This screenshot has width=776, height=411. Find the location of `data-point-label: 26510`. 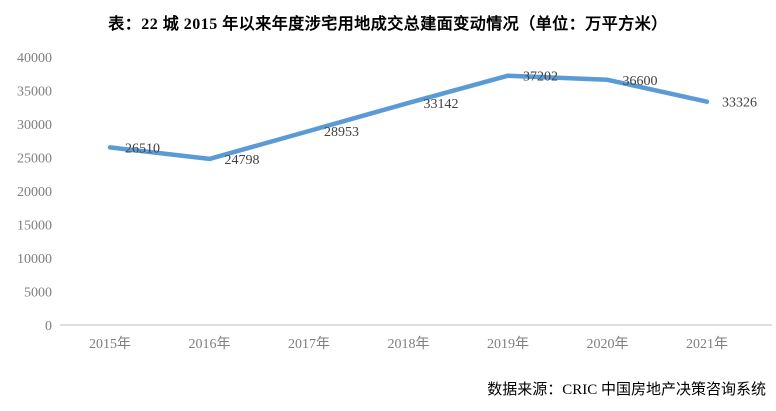

data-point-label: 26510 is located at coordinates (142, 148).